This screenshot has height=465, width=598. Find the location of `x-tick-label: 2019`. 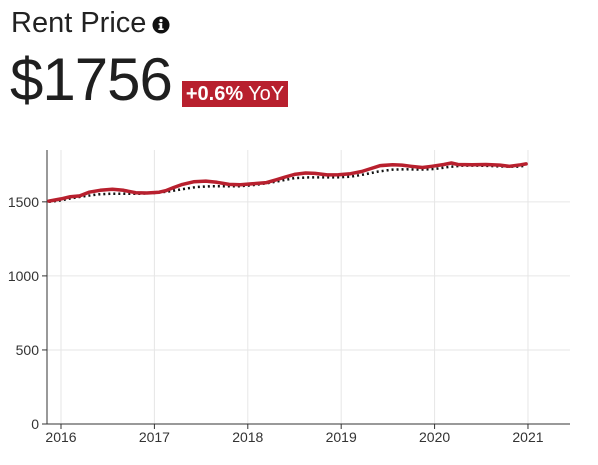

x-tick-label: 2019 is located at coordinates (341, 437).